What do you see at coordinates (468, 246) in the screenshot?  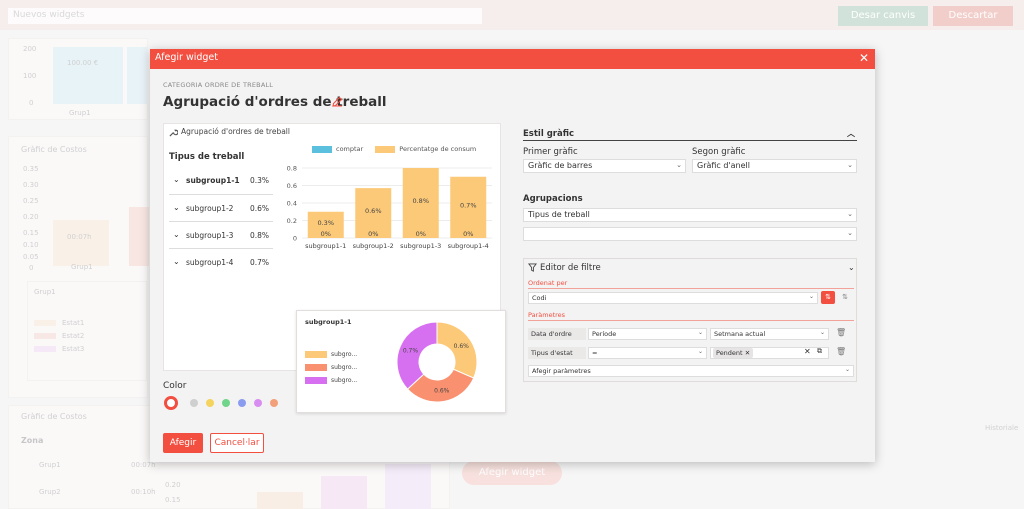 I see `x-tick-label: subgroup1-4` at bounding box center [468, 246].